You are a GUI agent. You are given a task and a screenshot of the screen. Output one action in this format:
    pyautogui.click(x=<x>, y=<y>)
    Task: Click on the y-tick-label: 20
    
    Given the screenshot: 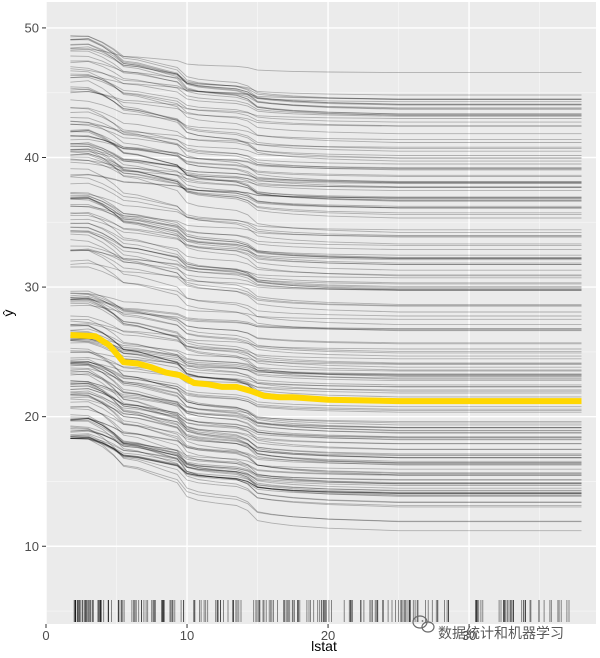 What is the action you would take?
    pyautogui.click(x=32, y=416)
    